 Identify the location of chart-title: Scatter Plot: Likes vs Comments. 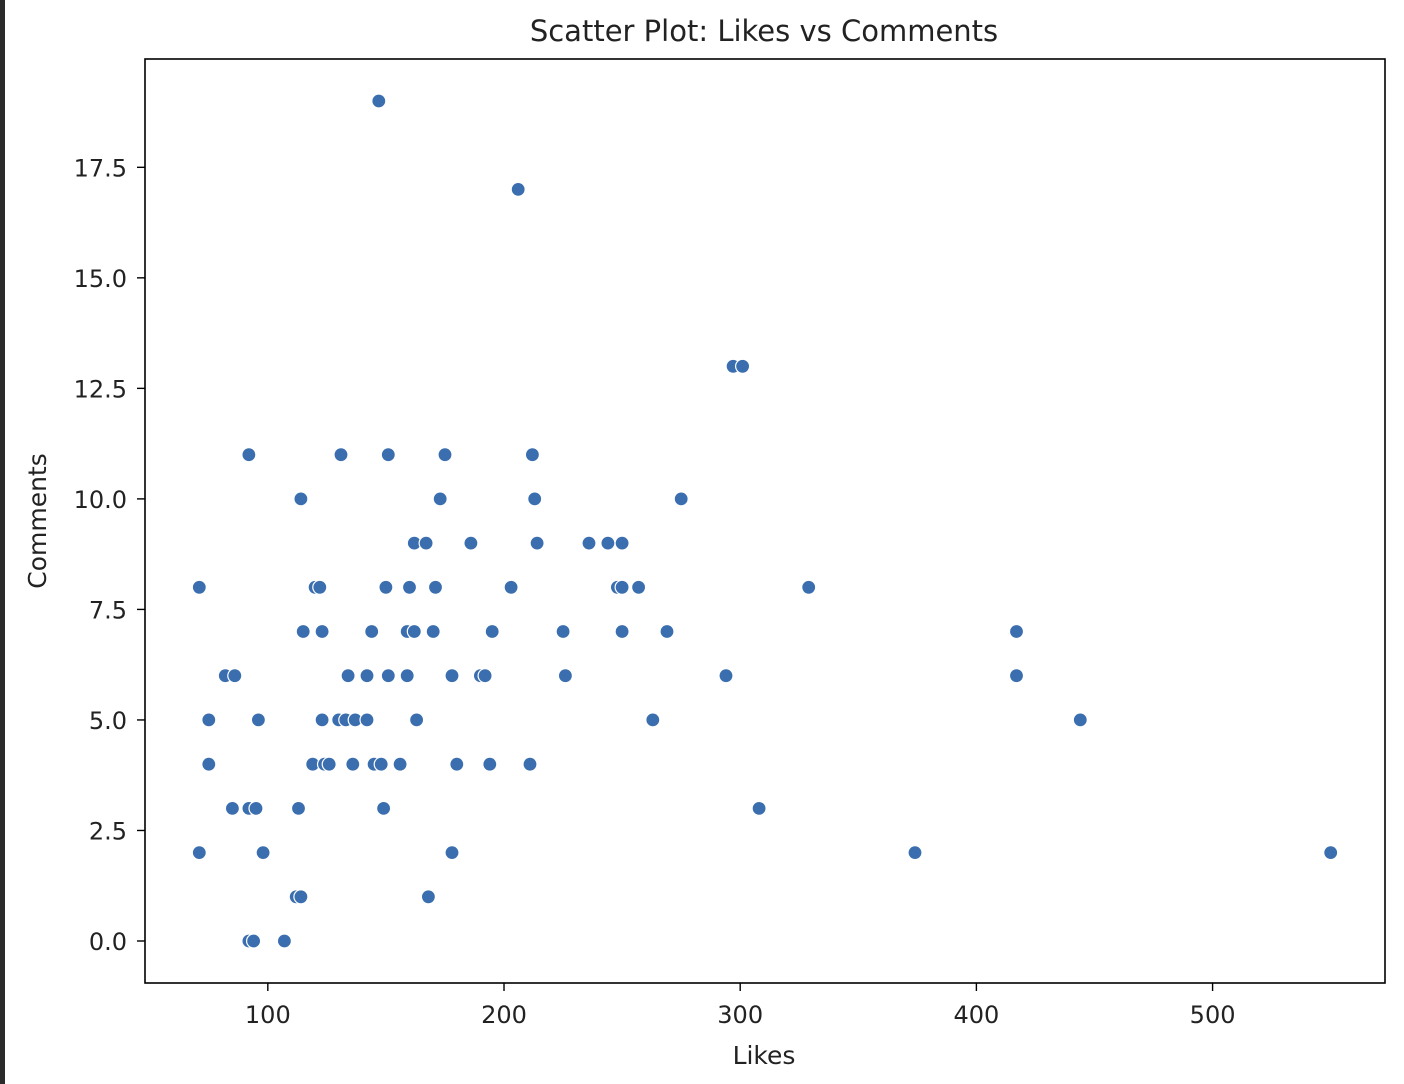
(764, 31).